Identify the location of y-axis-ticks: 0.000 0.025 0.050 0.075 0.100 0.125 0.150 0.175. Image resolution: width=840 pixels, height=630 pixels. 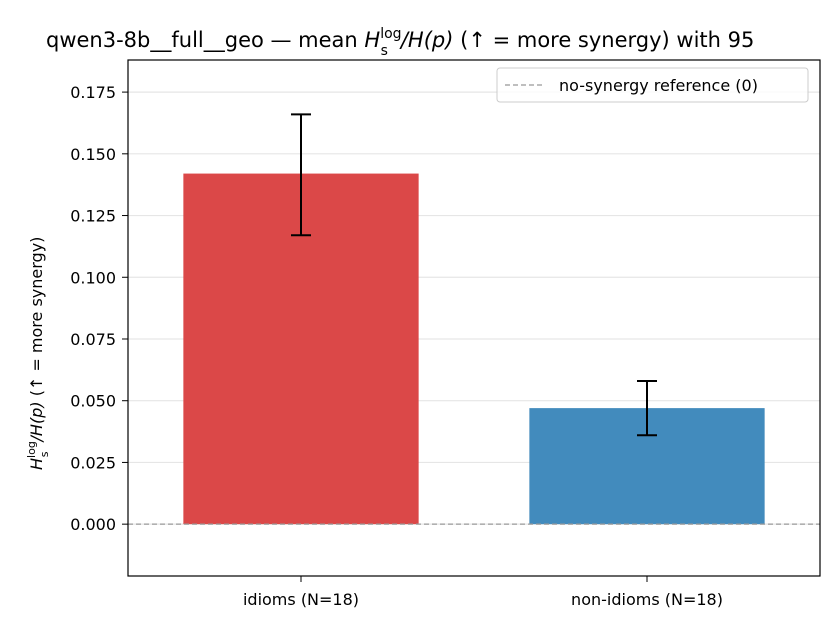
(99, 308).